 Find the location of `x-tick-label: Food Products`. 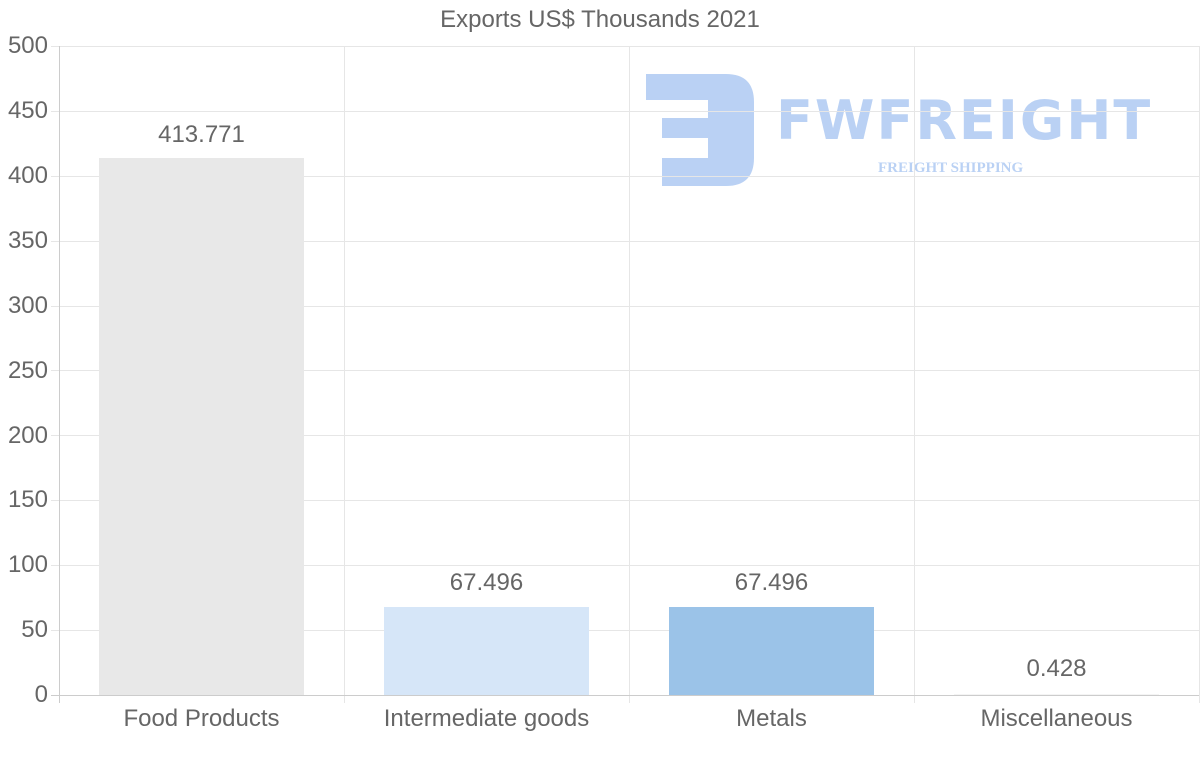

x-tick-label: Food Products is located at coordinates (201, 718).